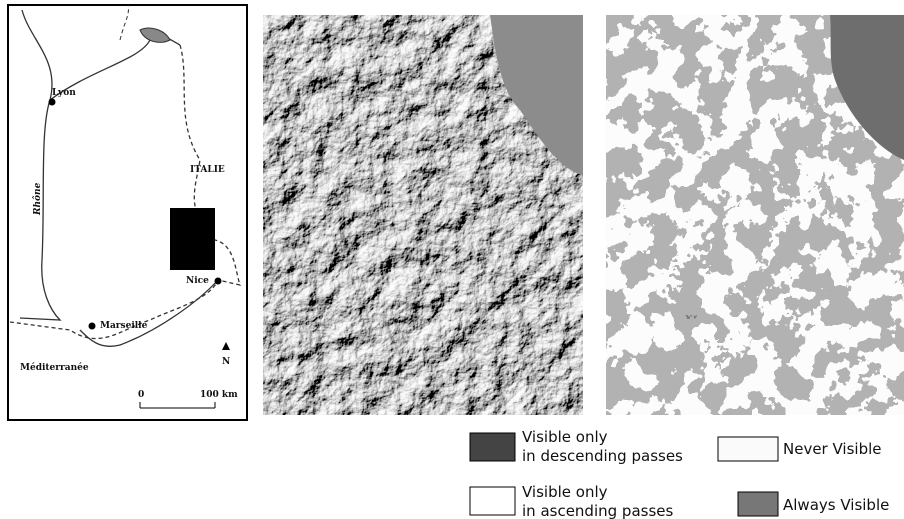  Describe the element at coordinates (832, 449) in the screenshot. I see `legend-label: Never Visible` at that location.